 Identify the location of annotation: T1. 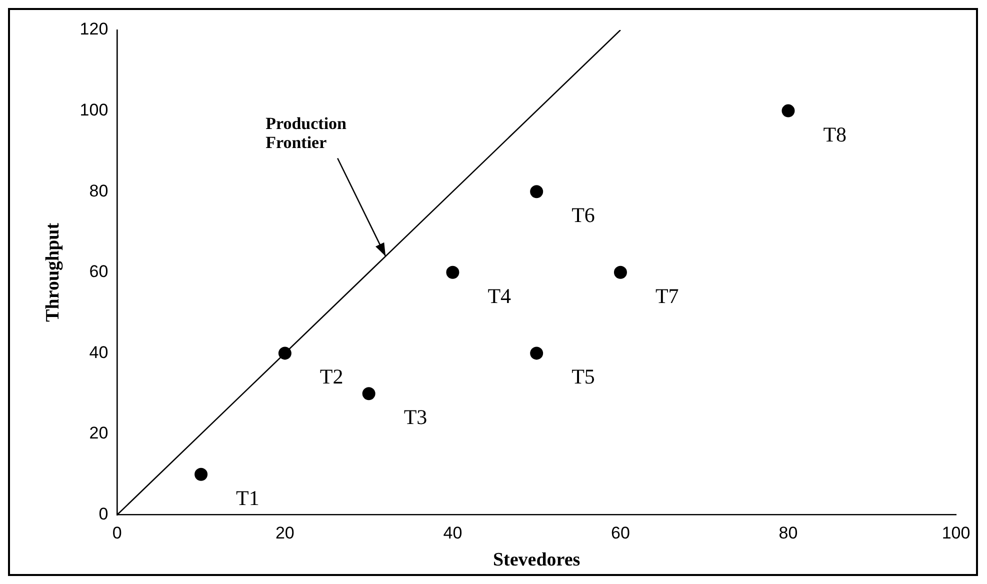
(248, 498).